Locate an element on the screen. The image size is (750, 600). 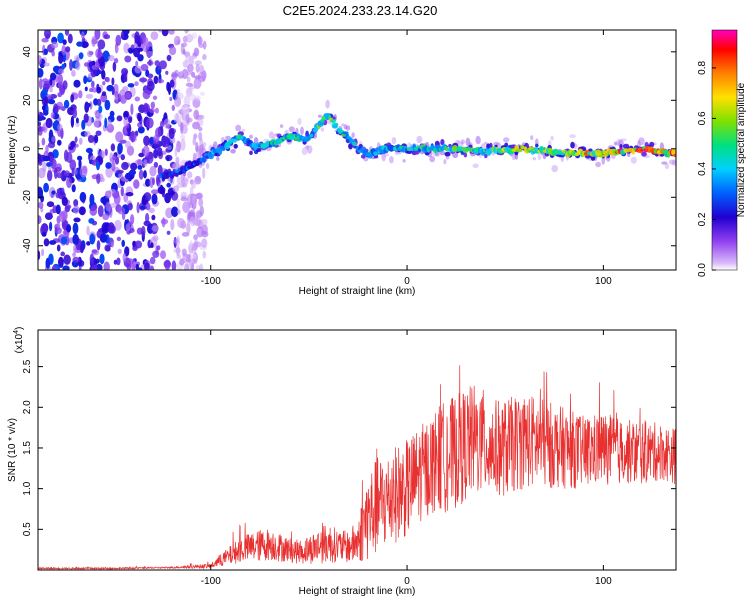
spectrogram-x-tick-label: 100 is located at coordinates (603, 281).